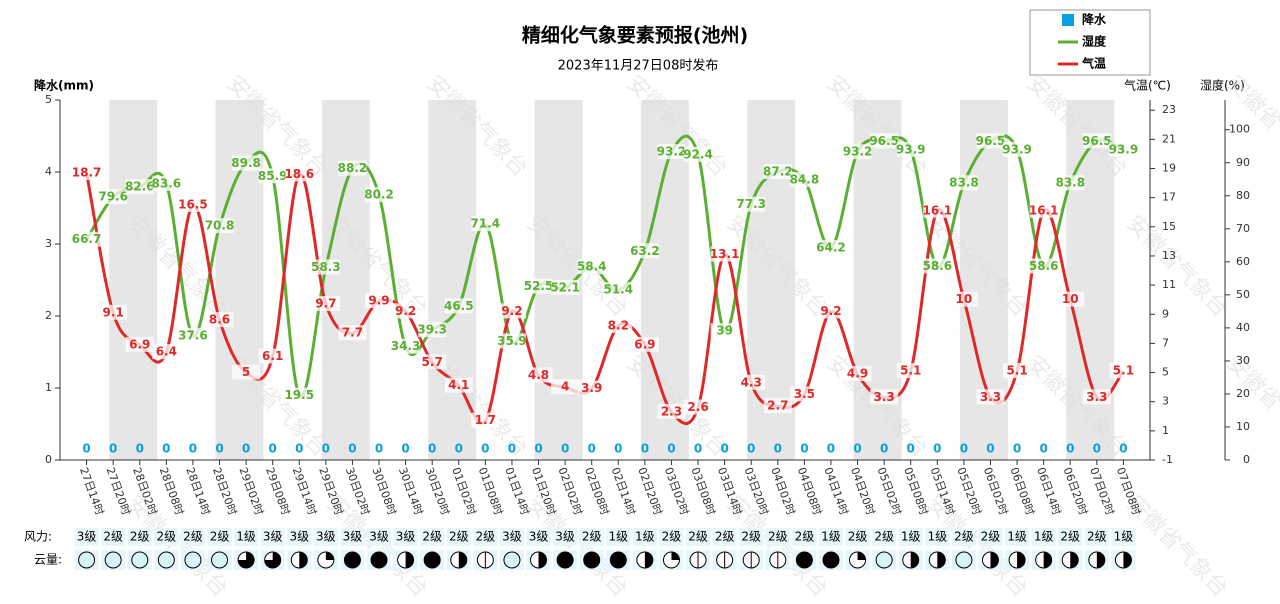  Describe the element at coordinates (995, 491) in the screenshot. I see `x-tick-label: 06日02时` at that location.